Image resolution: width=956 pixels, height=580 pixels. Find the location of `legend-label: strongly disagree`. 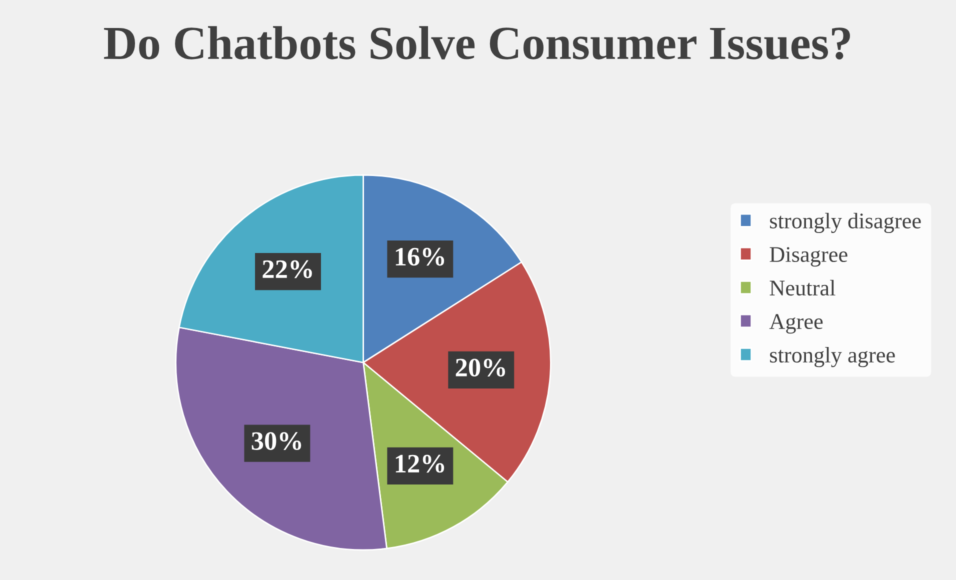

legend-label: strongly disagree is located at coordinates (845, 223).